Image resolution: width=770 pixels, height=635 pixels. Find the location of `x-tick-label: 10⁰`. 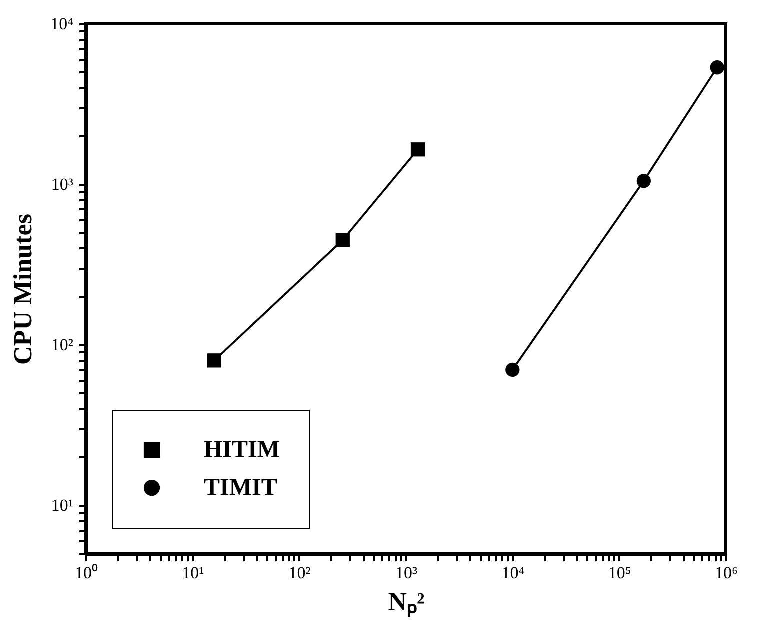

x-tick-label: 10⁰ is located at coordinates (86, 573).